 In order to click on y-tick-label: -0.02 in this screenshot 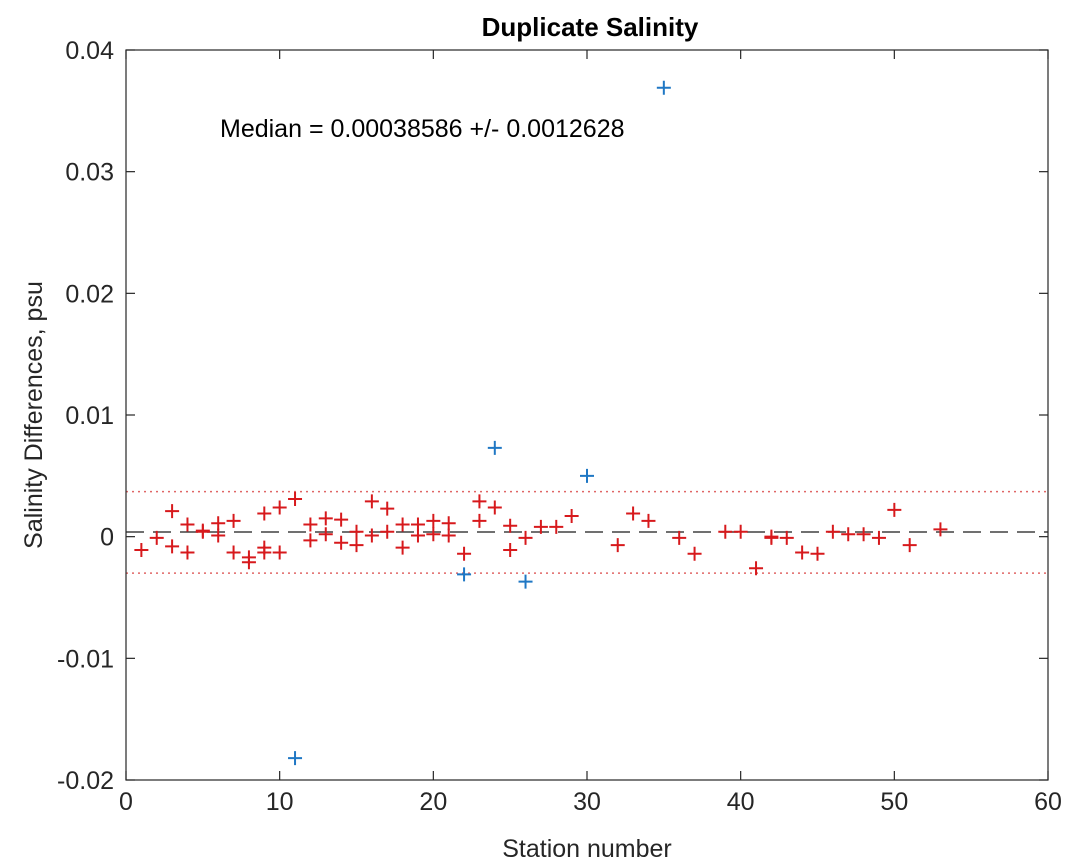, I will do `click(85, 781)`.